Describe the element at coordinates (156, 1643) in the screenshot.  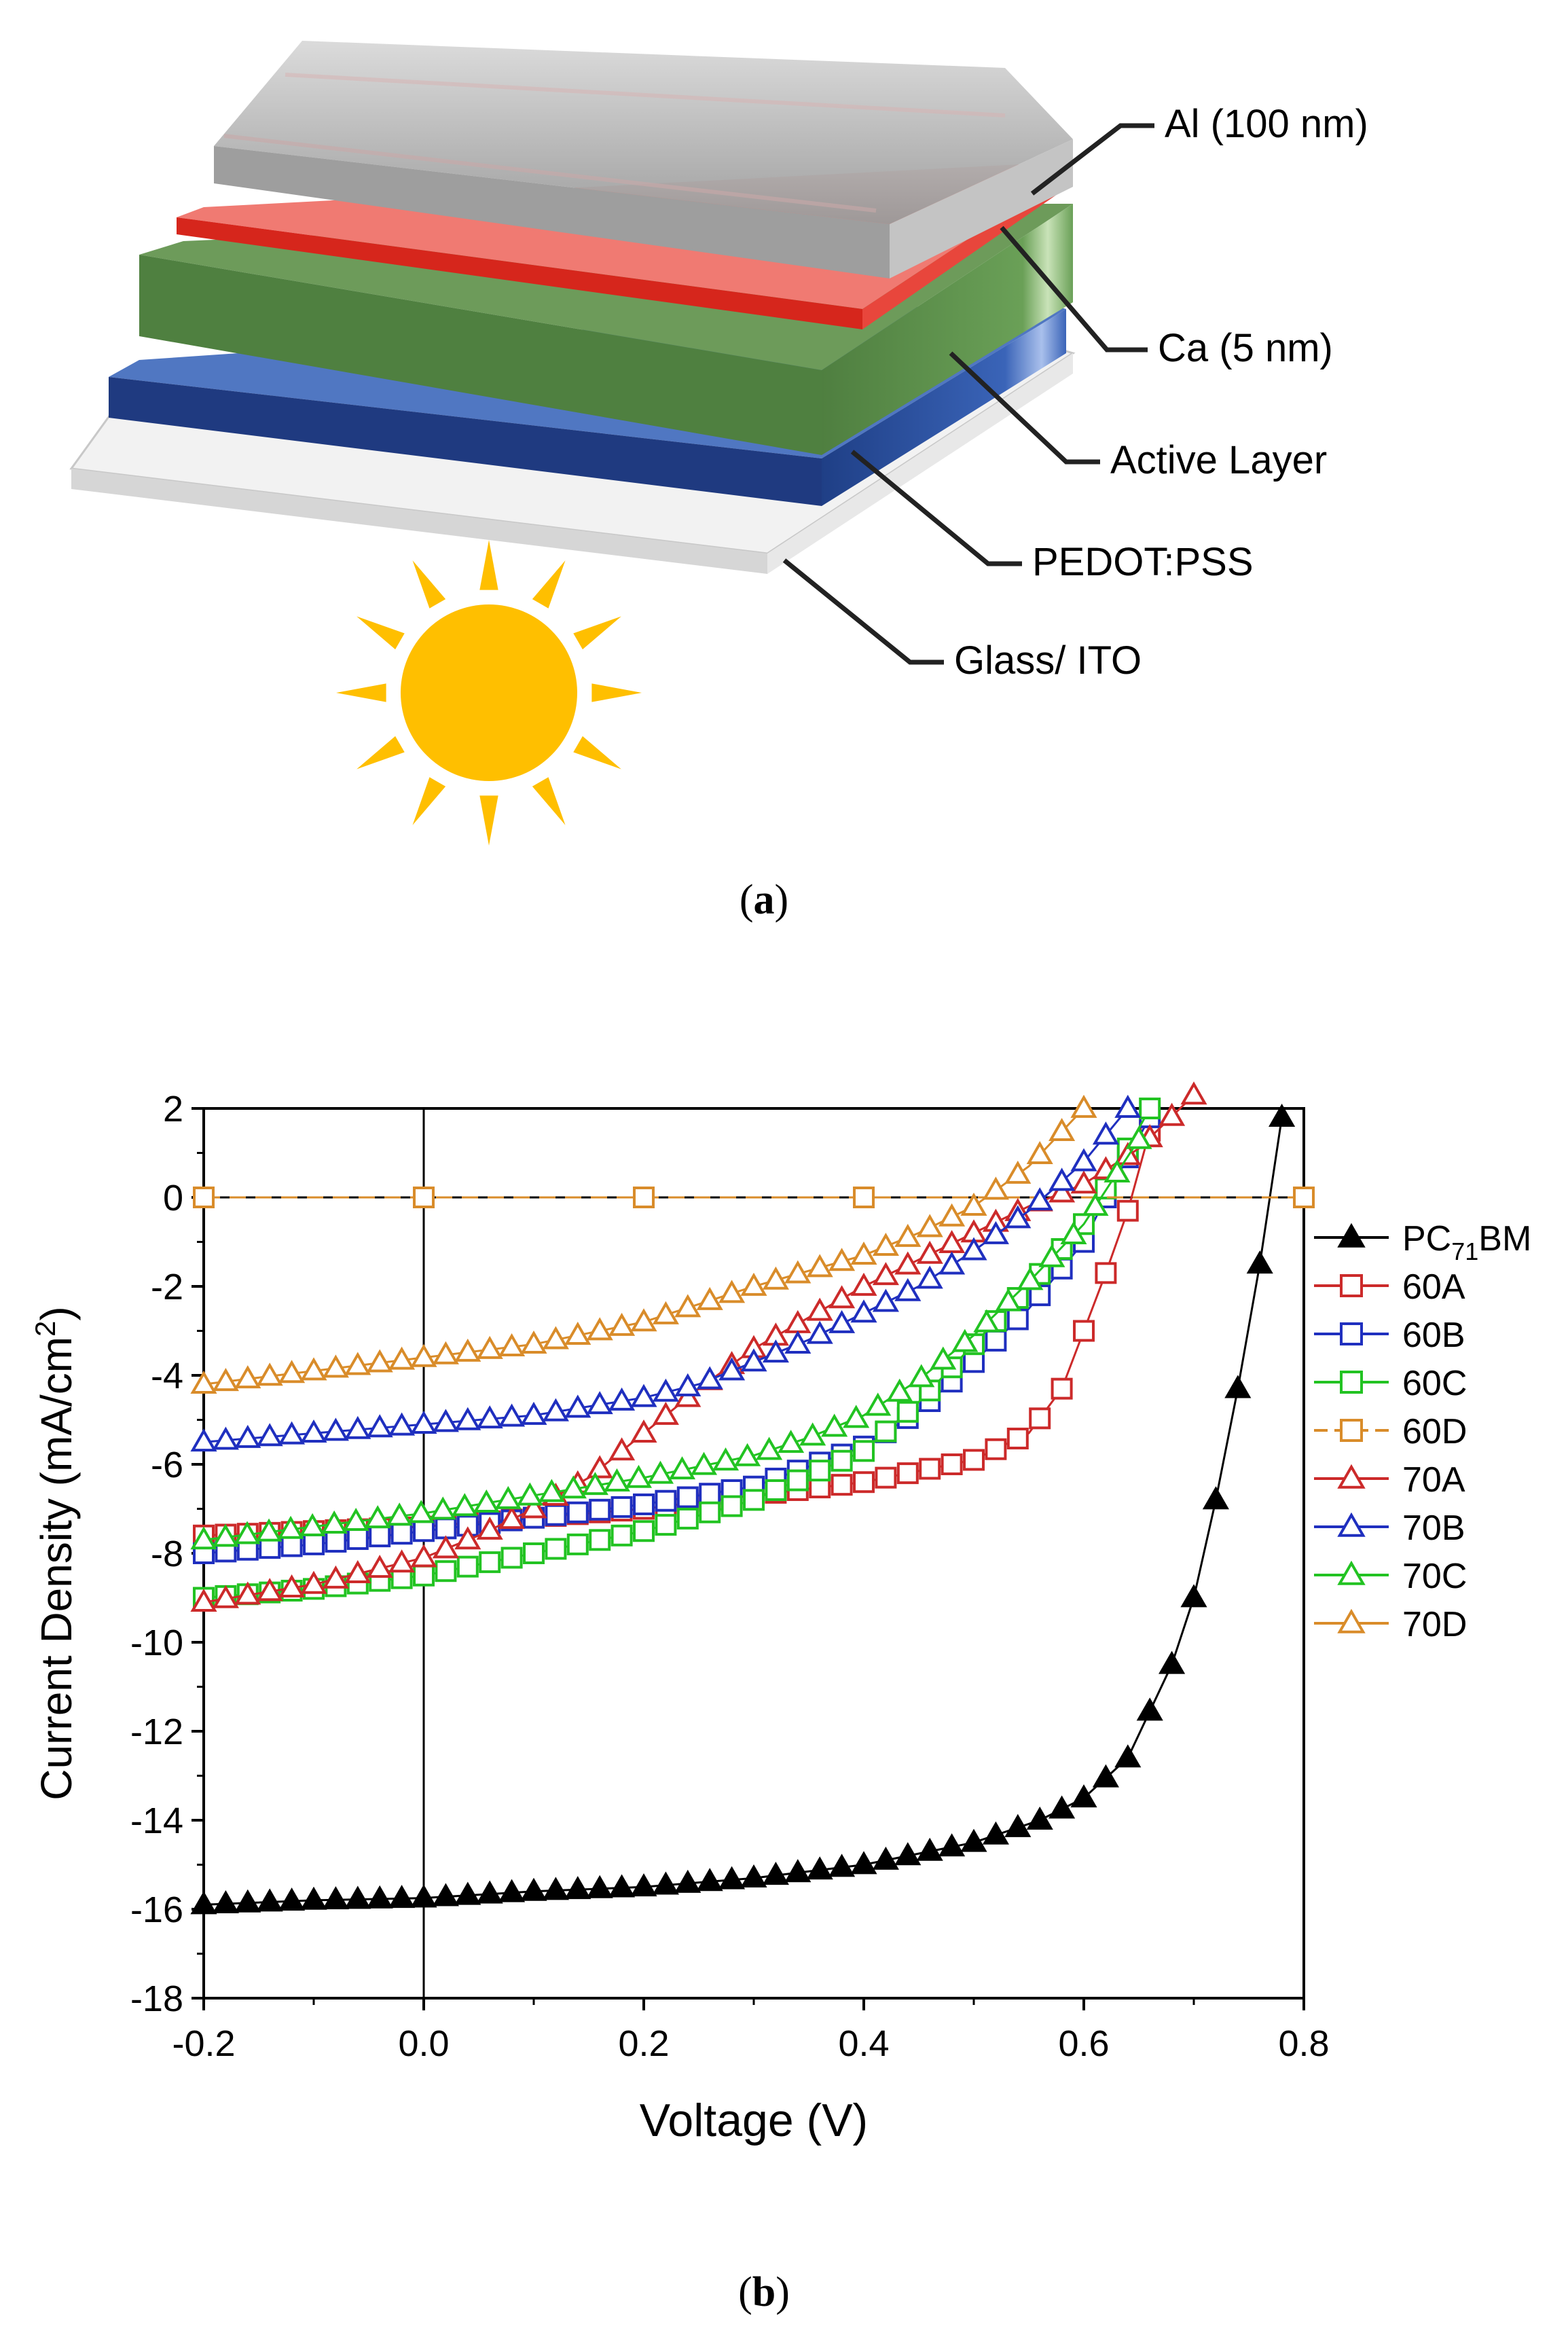
I see `y-tick-label: -10` at that location.